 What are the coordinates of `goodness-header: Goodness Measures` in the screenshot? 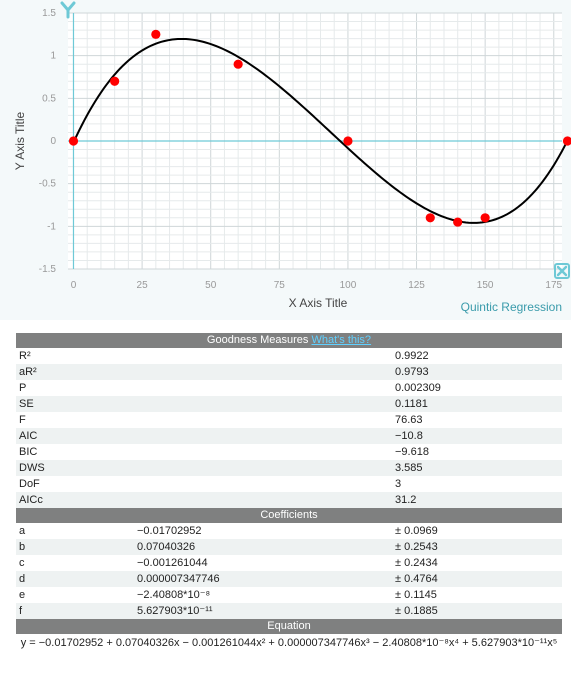 It's located at (257, 340).